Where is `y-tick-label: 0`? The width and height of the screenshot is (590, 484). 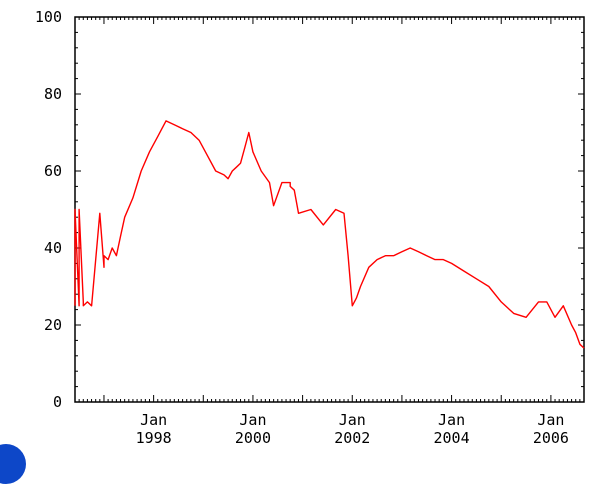 y-tick-label: 0 is located at coordinates (57, 402).